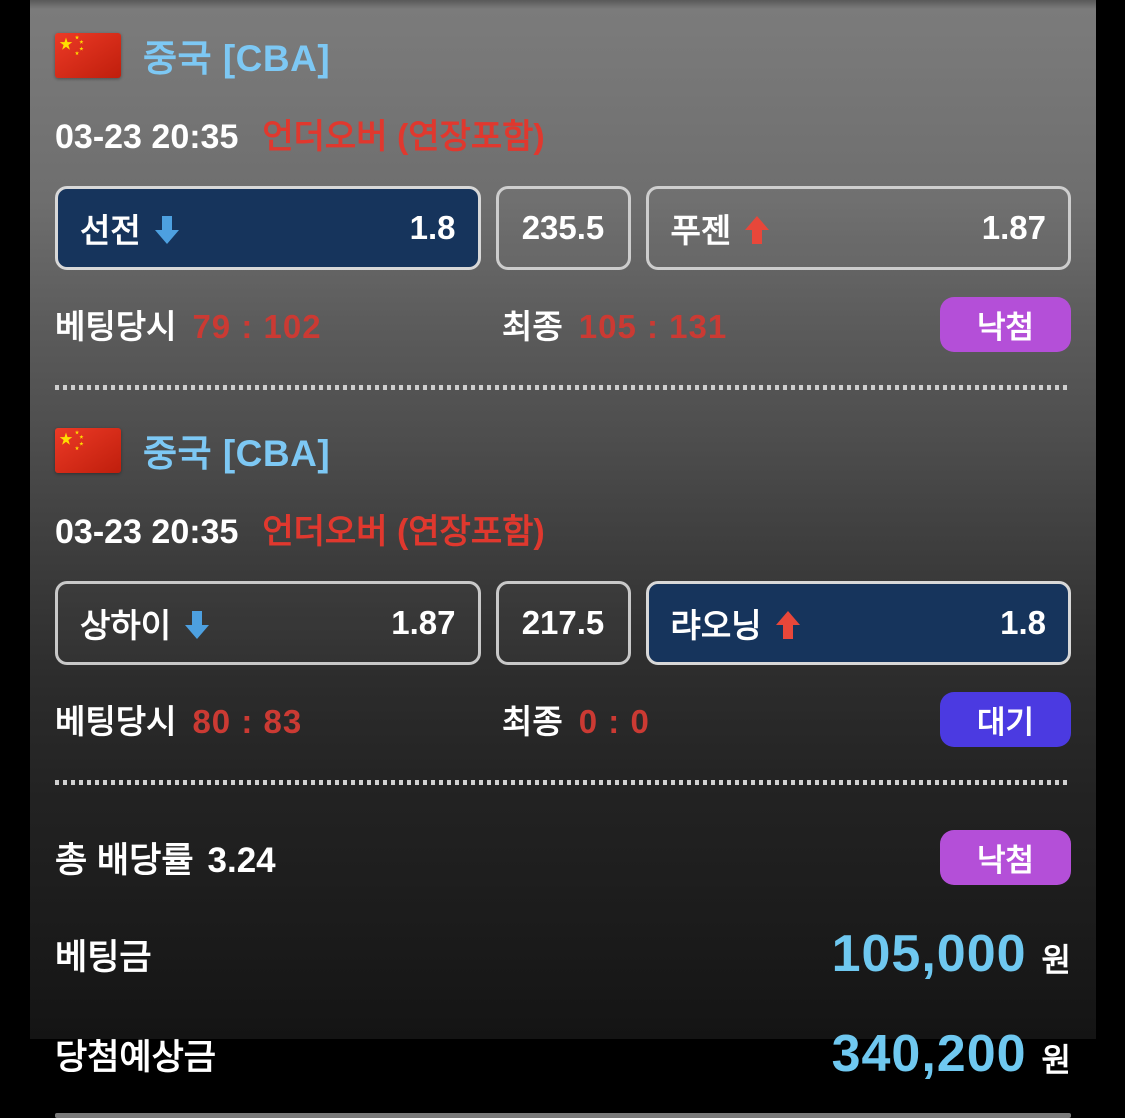 Image resolution: width=1125 pixels, height=1118 pixels. What do you see at coordinates (103, 957) in the screenshot?
I see `bet-amount-label: 베팅금` at bounding box center [103, 957].